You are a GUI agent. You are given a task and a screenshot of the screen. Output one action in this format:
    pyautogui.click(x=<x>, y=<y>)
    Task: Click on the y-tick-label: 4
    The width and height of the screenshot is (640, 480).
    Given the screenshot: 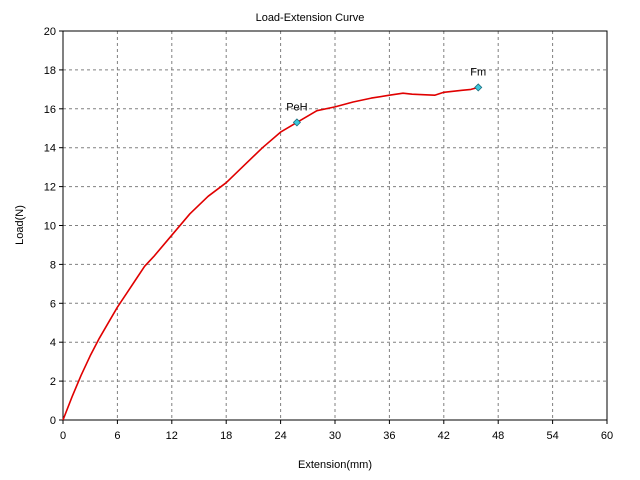 What is the action you would take?
    pyautogui.click(x=53, y=343)
    